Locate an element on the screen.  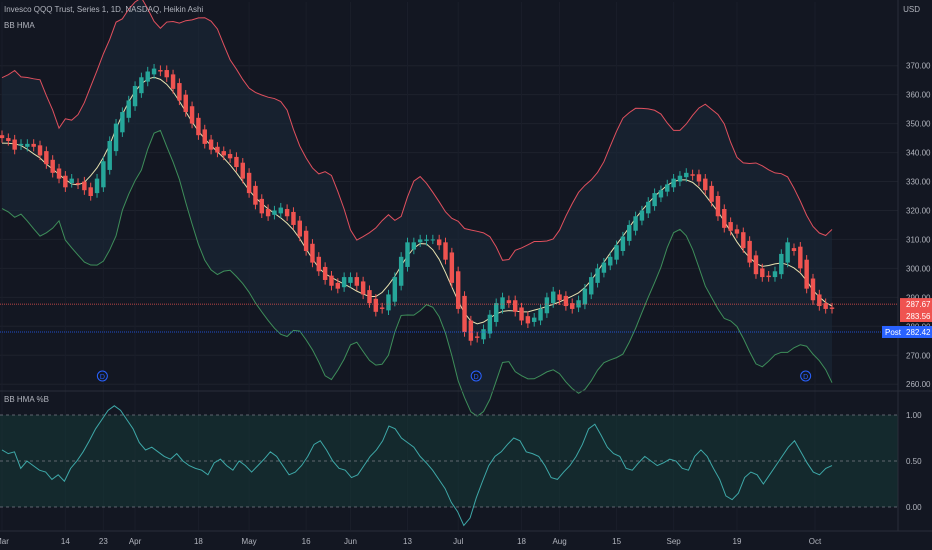
y-tick-label: 270.00 is located at coordinates (918, 355).